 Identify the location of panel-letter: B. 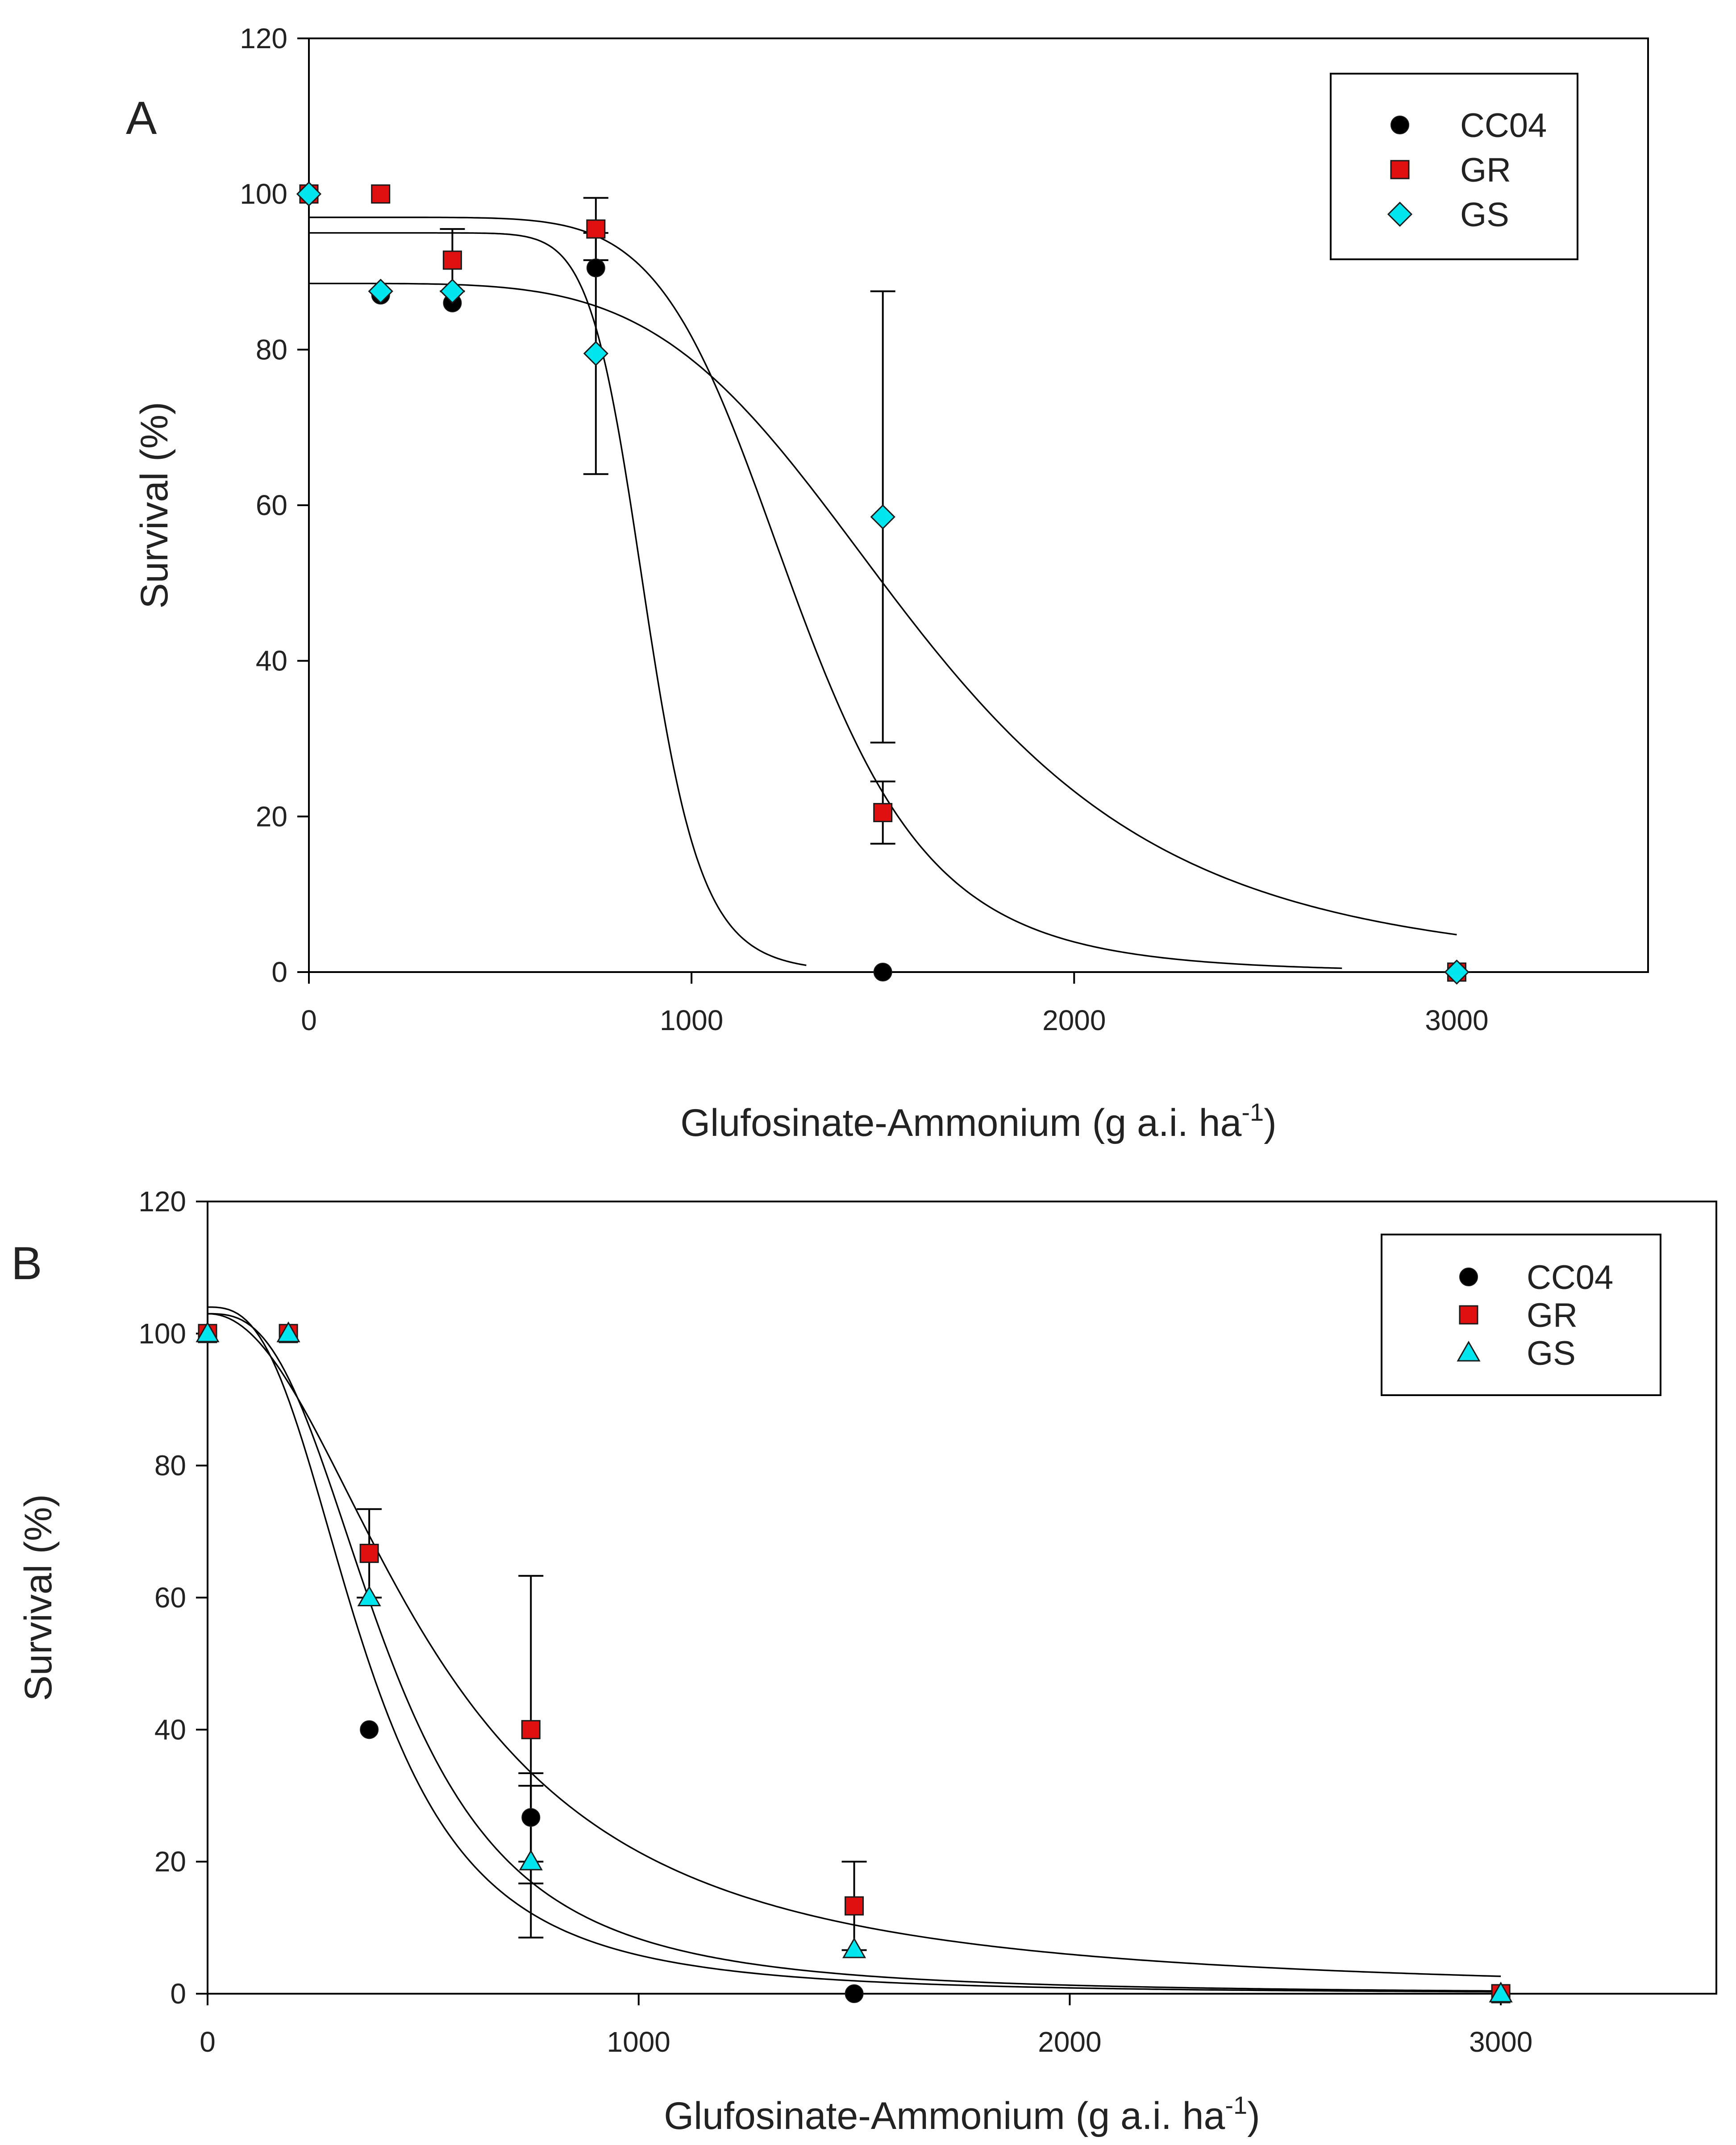
(26, 1263).